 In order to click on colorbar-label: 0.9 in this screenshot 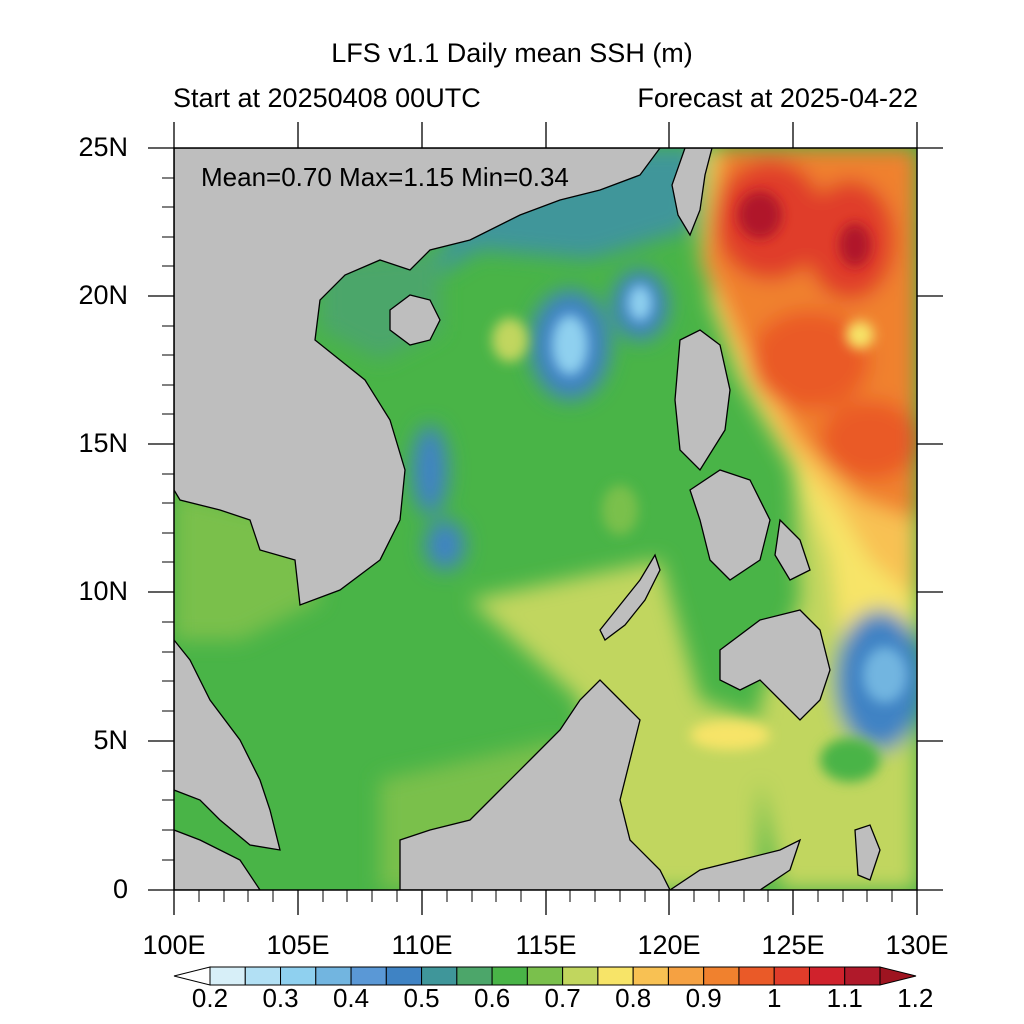, I will do `click(703, 998)`.